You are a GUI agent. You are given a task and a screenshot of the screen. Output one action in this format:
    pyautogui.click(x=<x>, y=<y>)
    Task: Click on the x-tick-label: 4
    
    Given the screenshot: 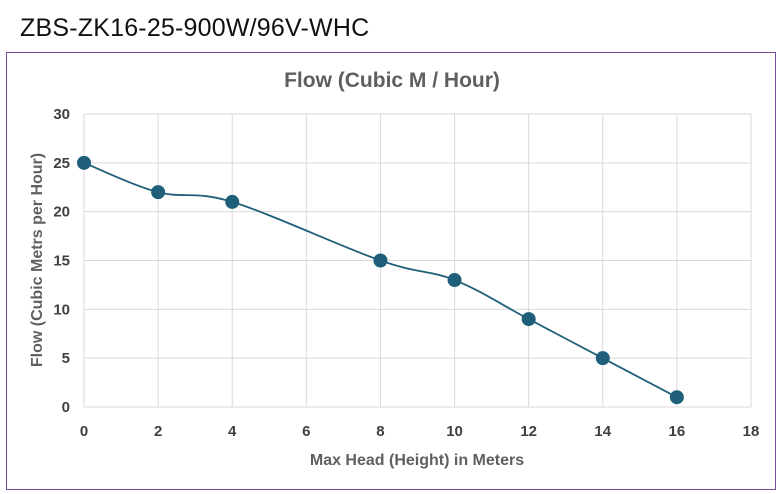 What is the action you would take?
    pyautogui.click(x=232, y=431)
    